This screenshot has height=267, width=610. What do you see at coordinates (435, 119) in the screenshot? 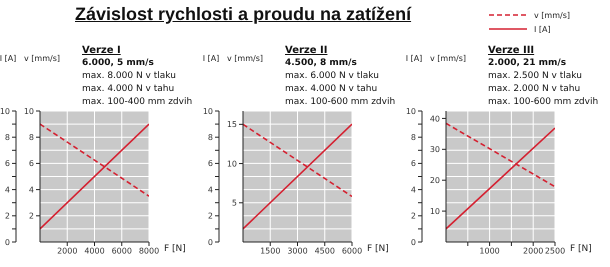
I see `y2-tick-label: 40` at bounding box center [435, 119].